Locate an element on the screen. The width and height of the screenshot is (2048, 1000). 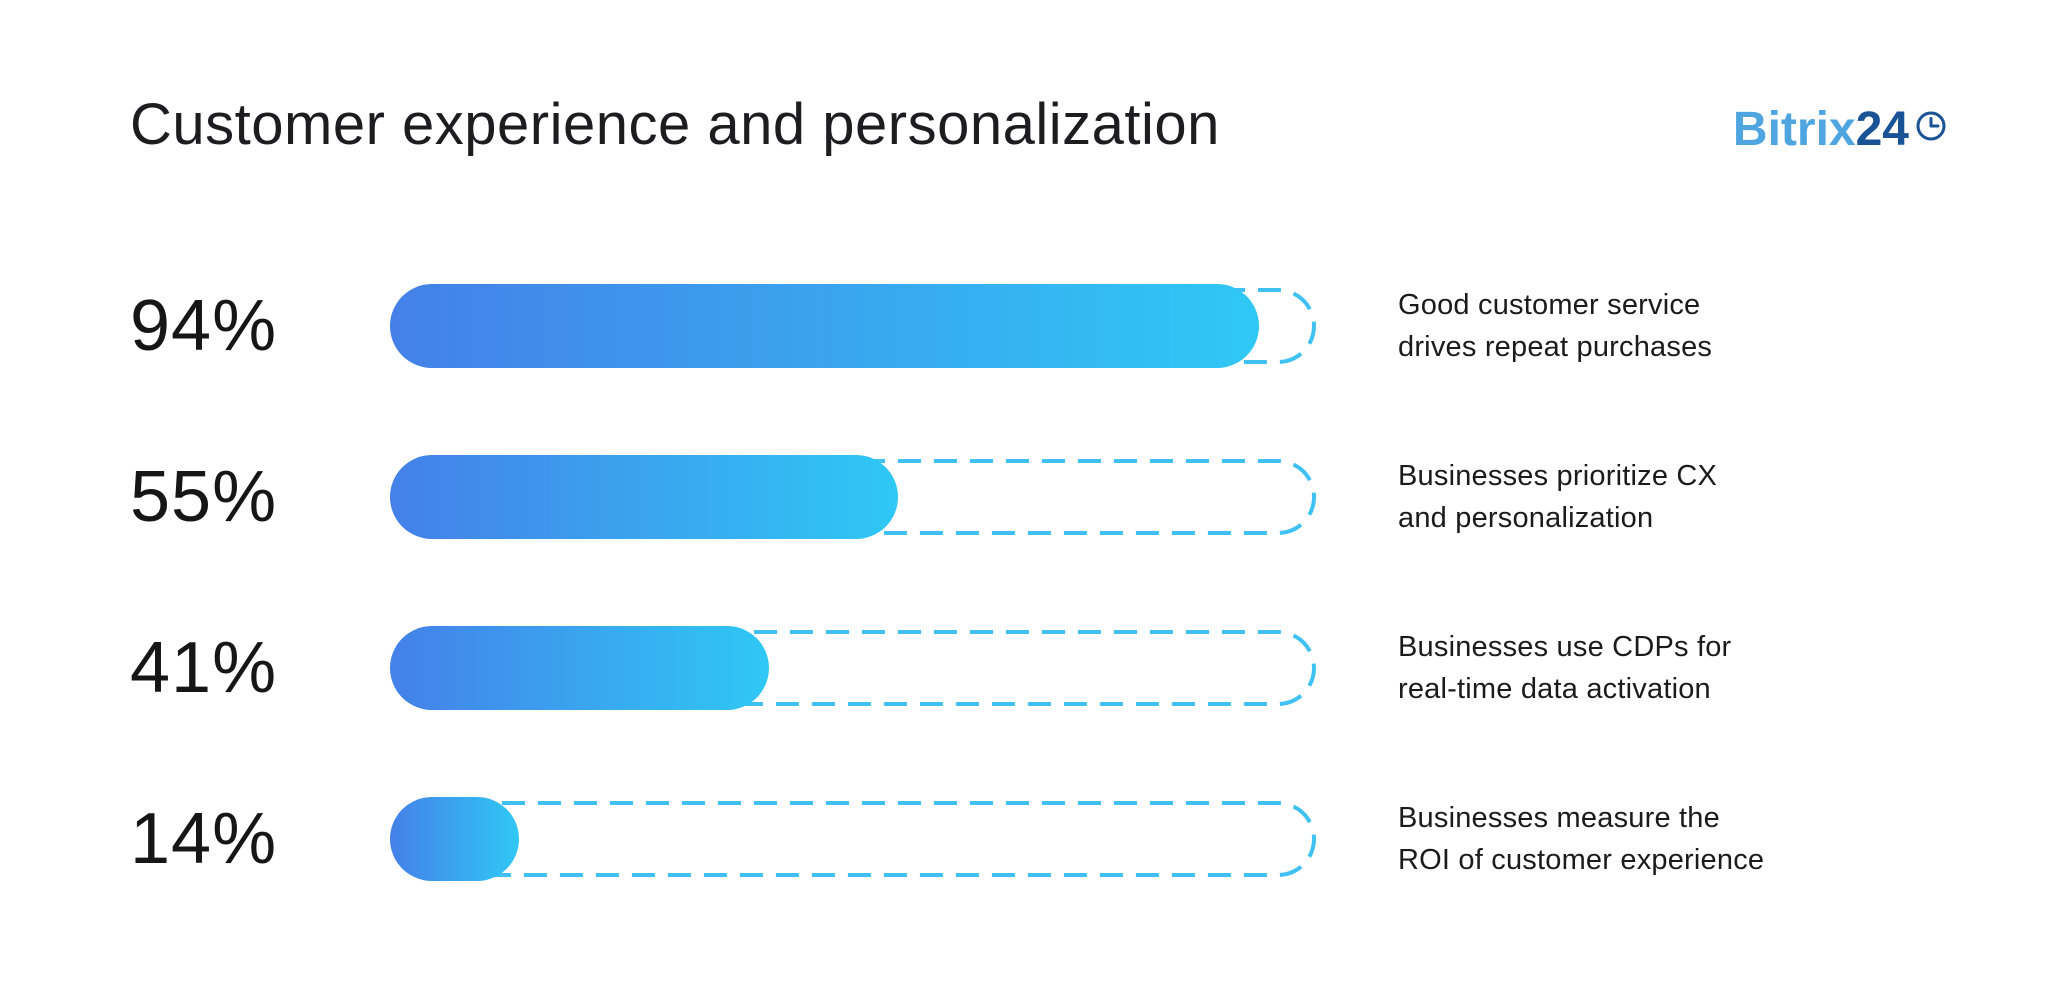
logo-text-primary: Bitrix is located at coordinates (1794, 129).